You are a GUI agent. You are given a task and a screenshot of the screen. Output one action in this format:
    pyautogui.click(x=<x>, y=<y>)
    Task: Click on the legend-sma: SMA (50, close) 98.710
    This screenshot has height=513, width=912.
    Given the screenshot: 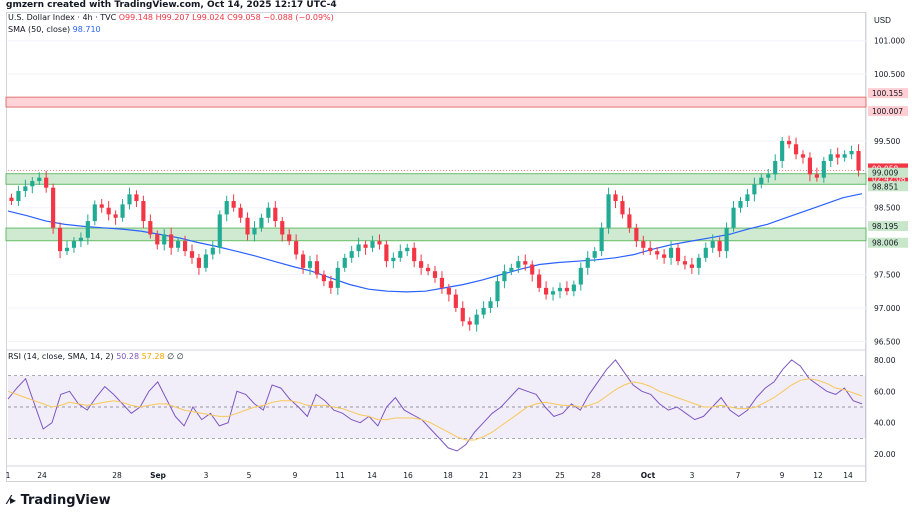 What is the action you would take?
    pyautogui.click(x=54, y=29)
    